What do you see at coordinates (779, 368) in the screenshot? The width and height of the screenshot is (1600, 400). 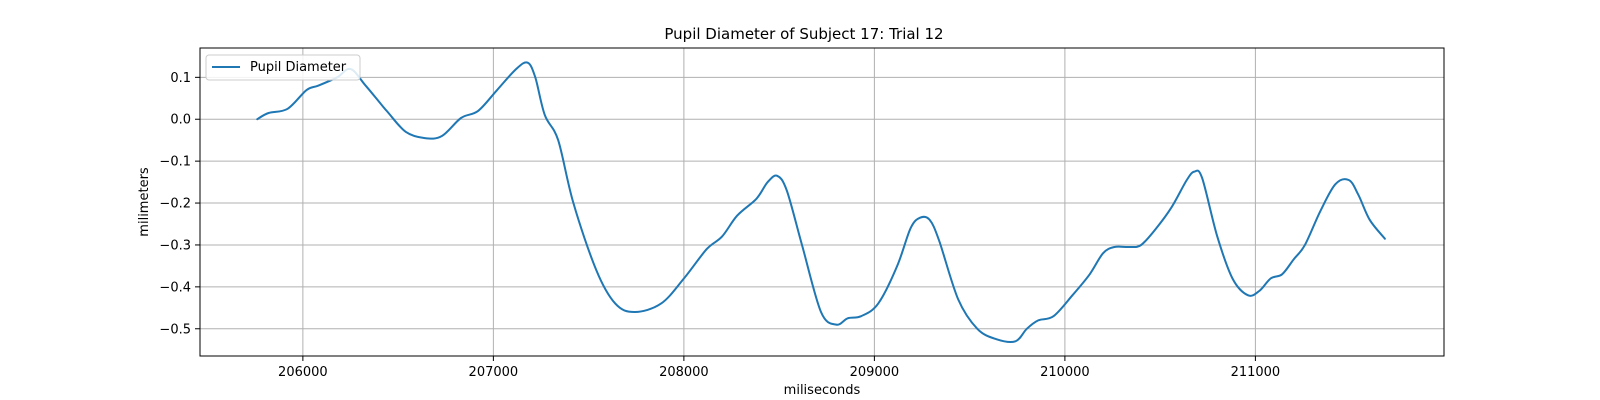 I see `x-axis: 206000 207000 208000 209000 210000 211000` at bounding box center [779, 368].